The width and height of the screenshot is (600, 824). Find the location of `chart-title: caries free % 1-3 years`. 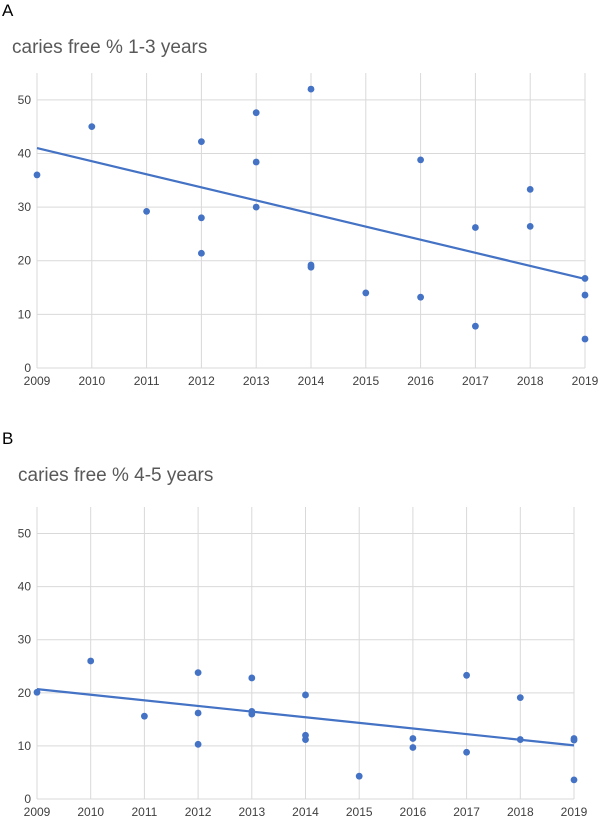

chart-title: caries free % 1-3 years is located at coordinates (109, 47).